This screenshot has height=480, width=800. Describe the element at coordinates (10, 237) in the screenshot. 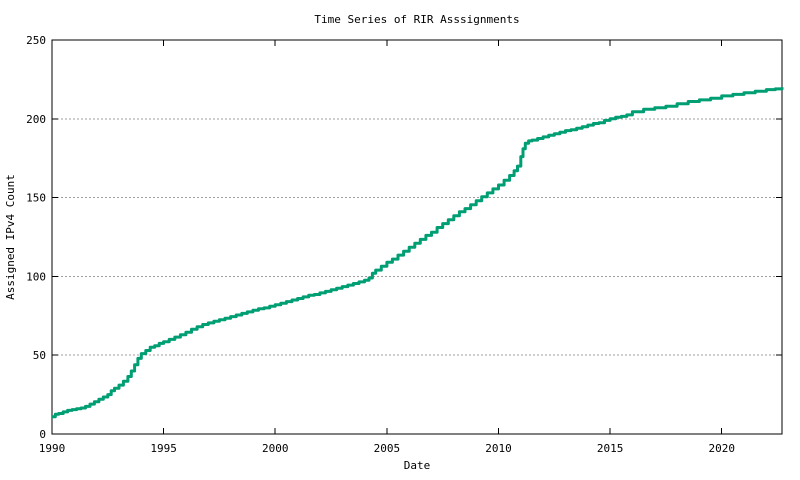

I see `y-axis-label: Assigned IPv4 Count` at that location.